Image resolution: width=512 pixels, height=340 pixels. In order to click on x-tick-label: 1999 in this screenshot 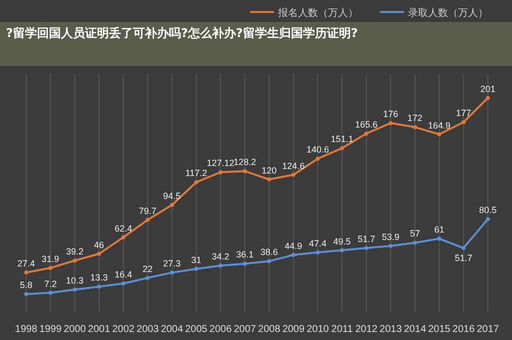, I will do `click(50, 329)`.